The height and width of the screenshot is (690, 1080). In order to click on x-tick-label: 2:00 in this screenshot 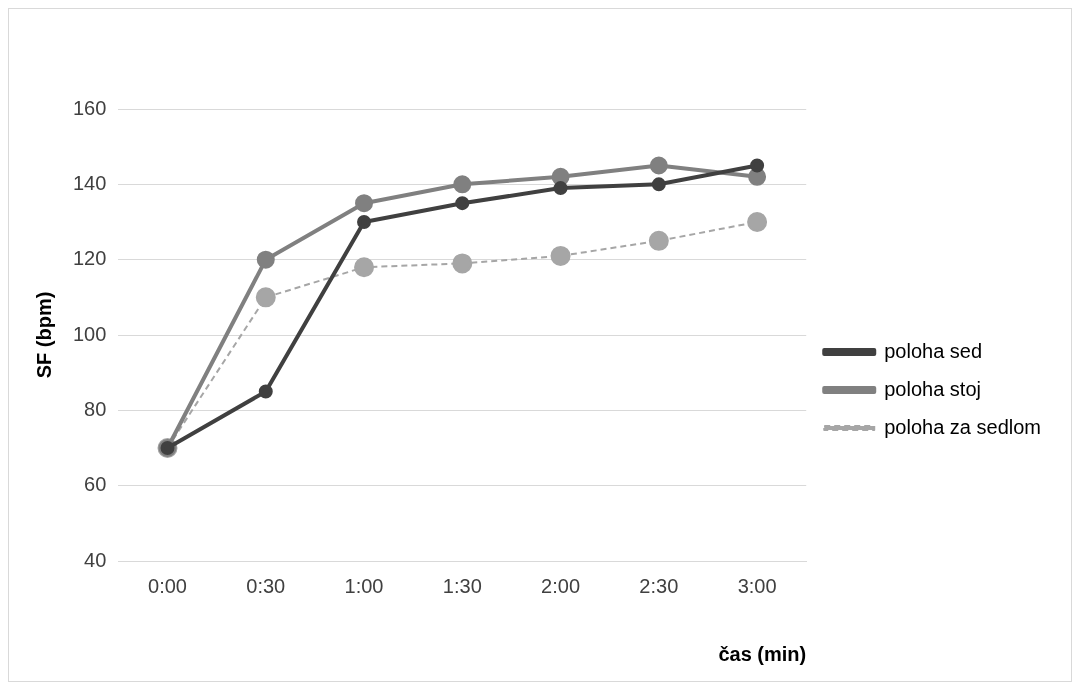, I will do `click(561, 585)`.